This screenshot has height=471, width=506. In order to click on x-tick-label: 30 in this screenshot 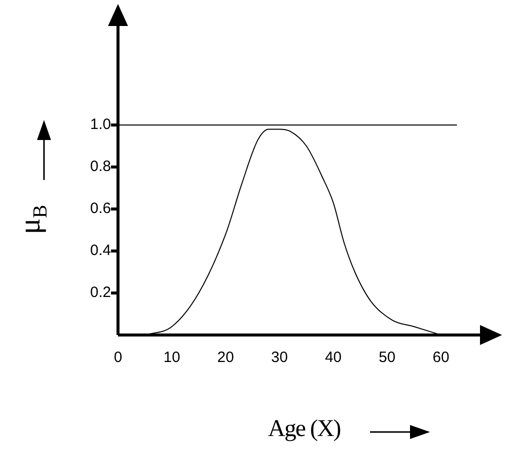, I will do `click(279, 357)`.